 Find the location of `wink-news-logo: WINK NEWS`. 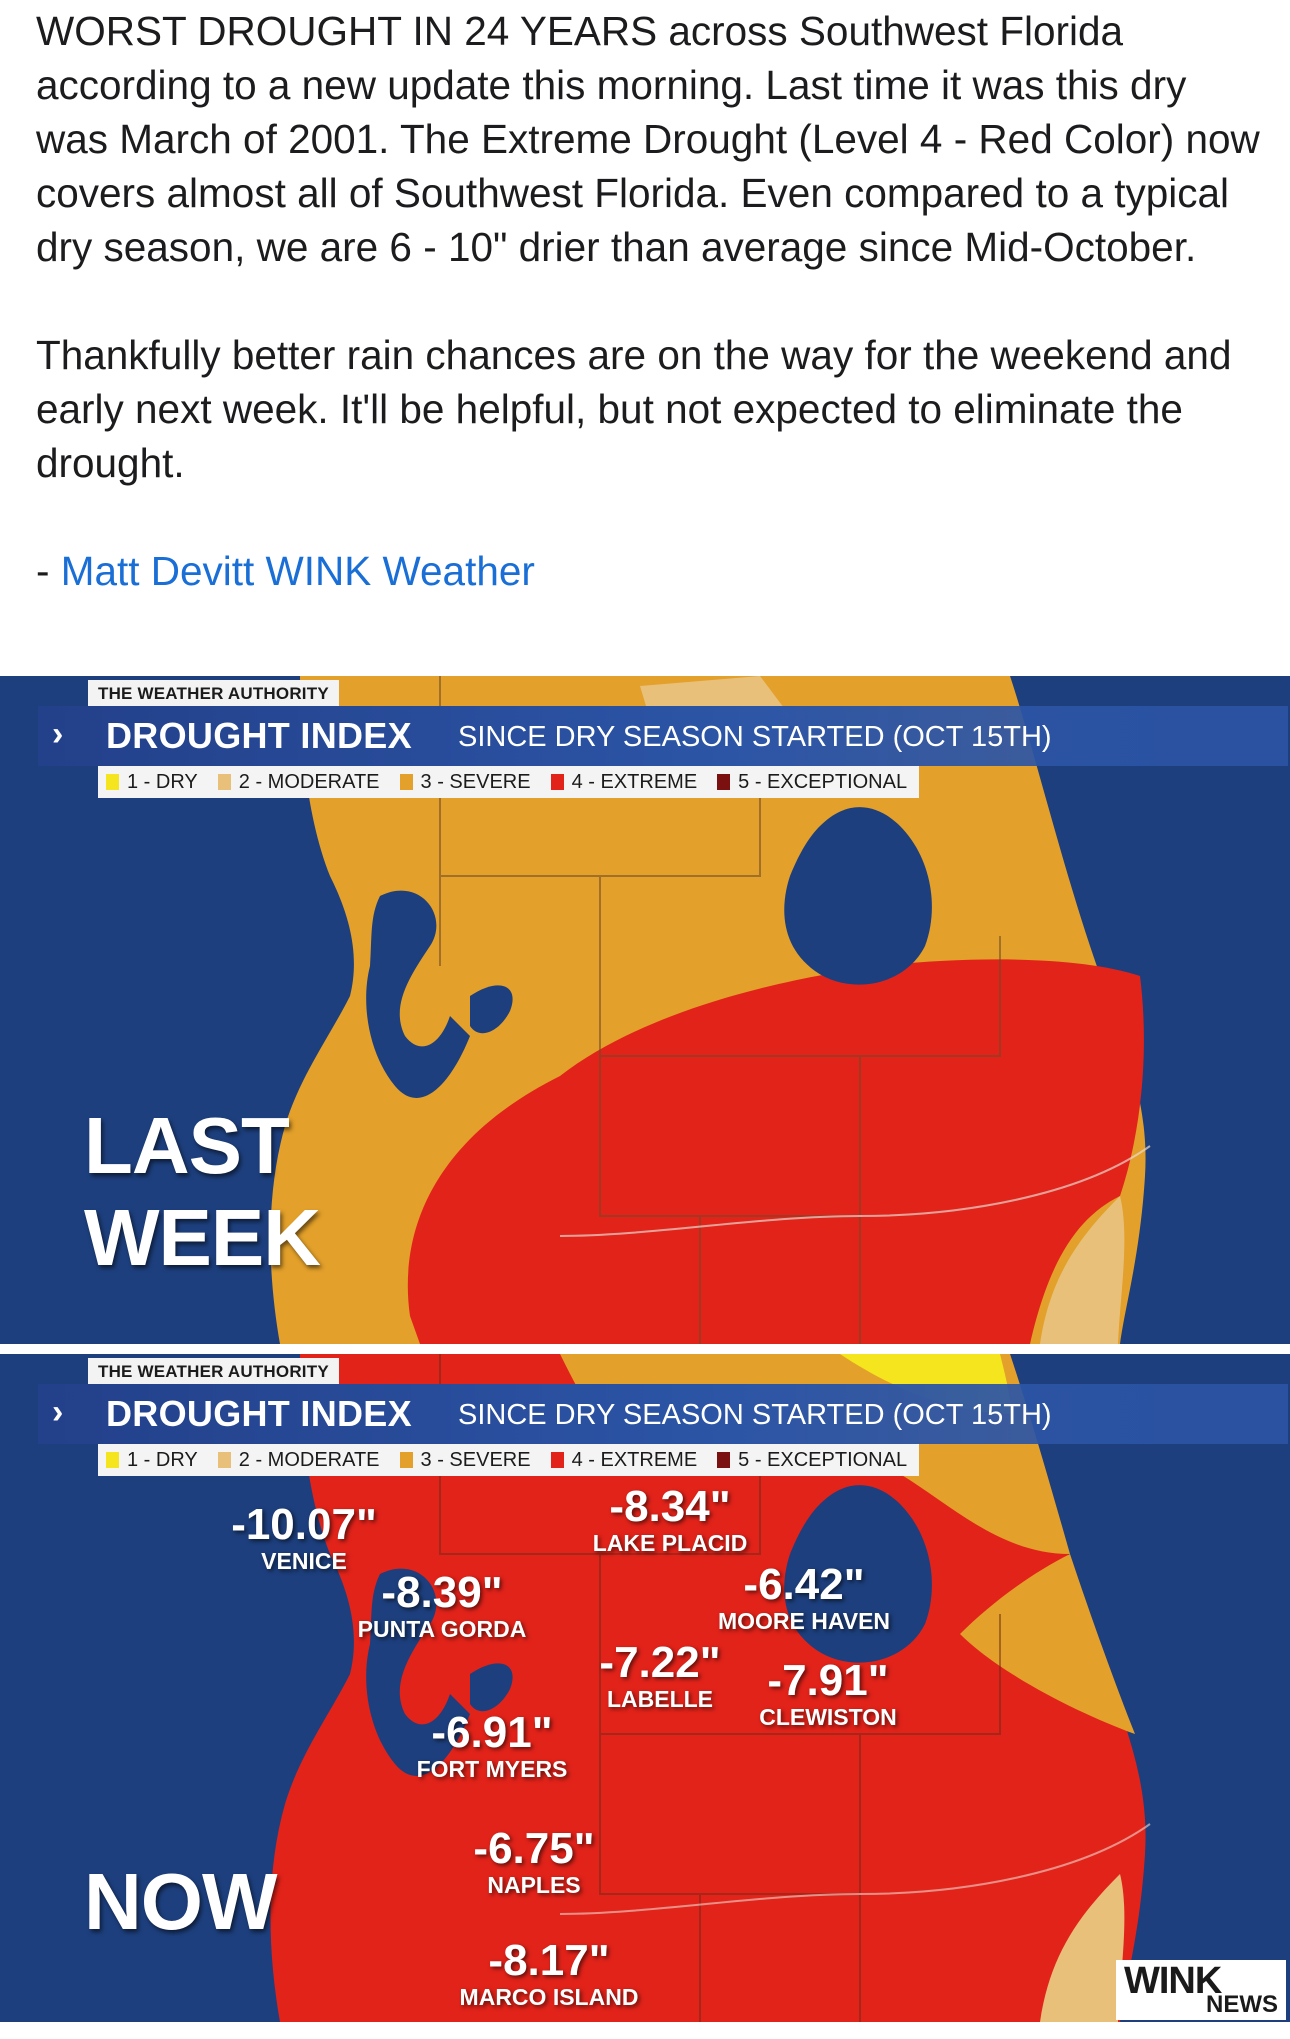

wink-news-logo: WINK NEWS is located at coordinates (1201, 1990).